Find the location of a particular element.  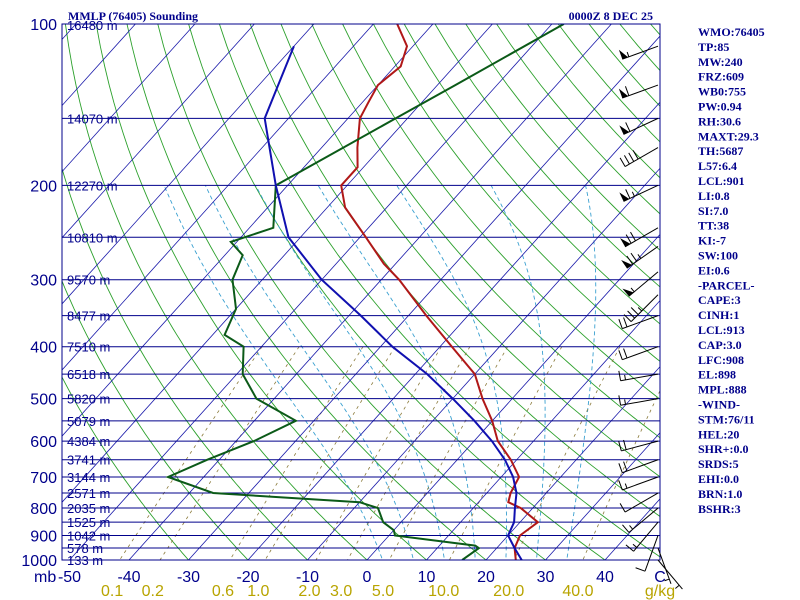

index-item: WMO:76405 is located at coordinates (731, 32).